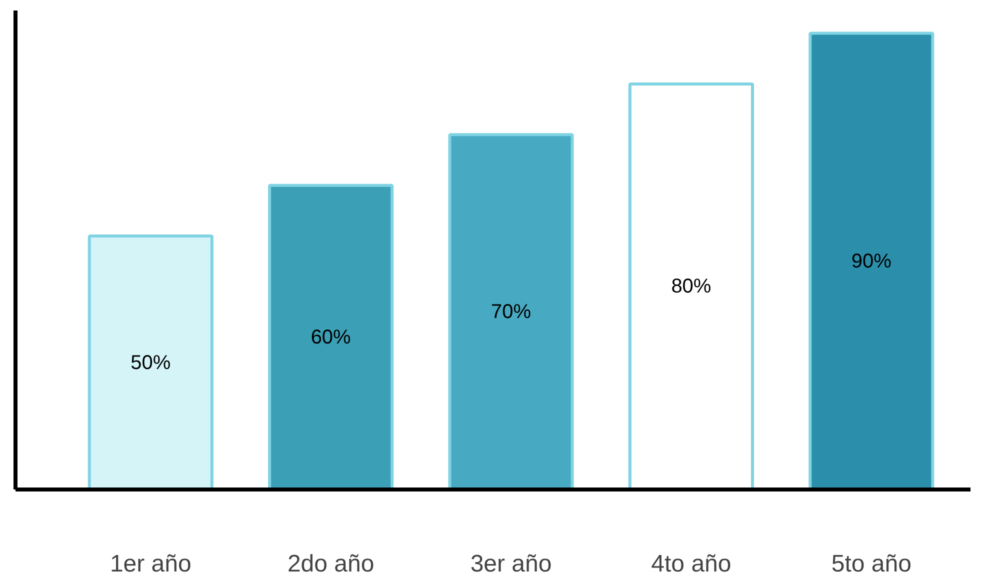  I want to click on data-label: 70%, so click(511, 312).